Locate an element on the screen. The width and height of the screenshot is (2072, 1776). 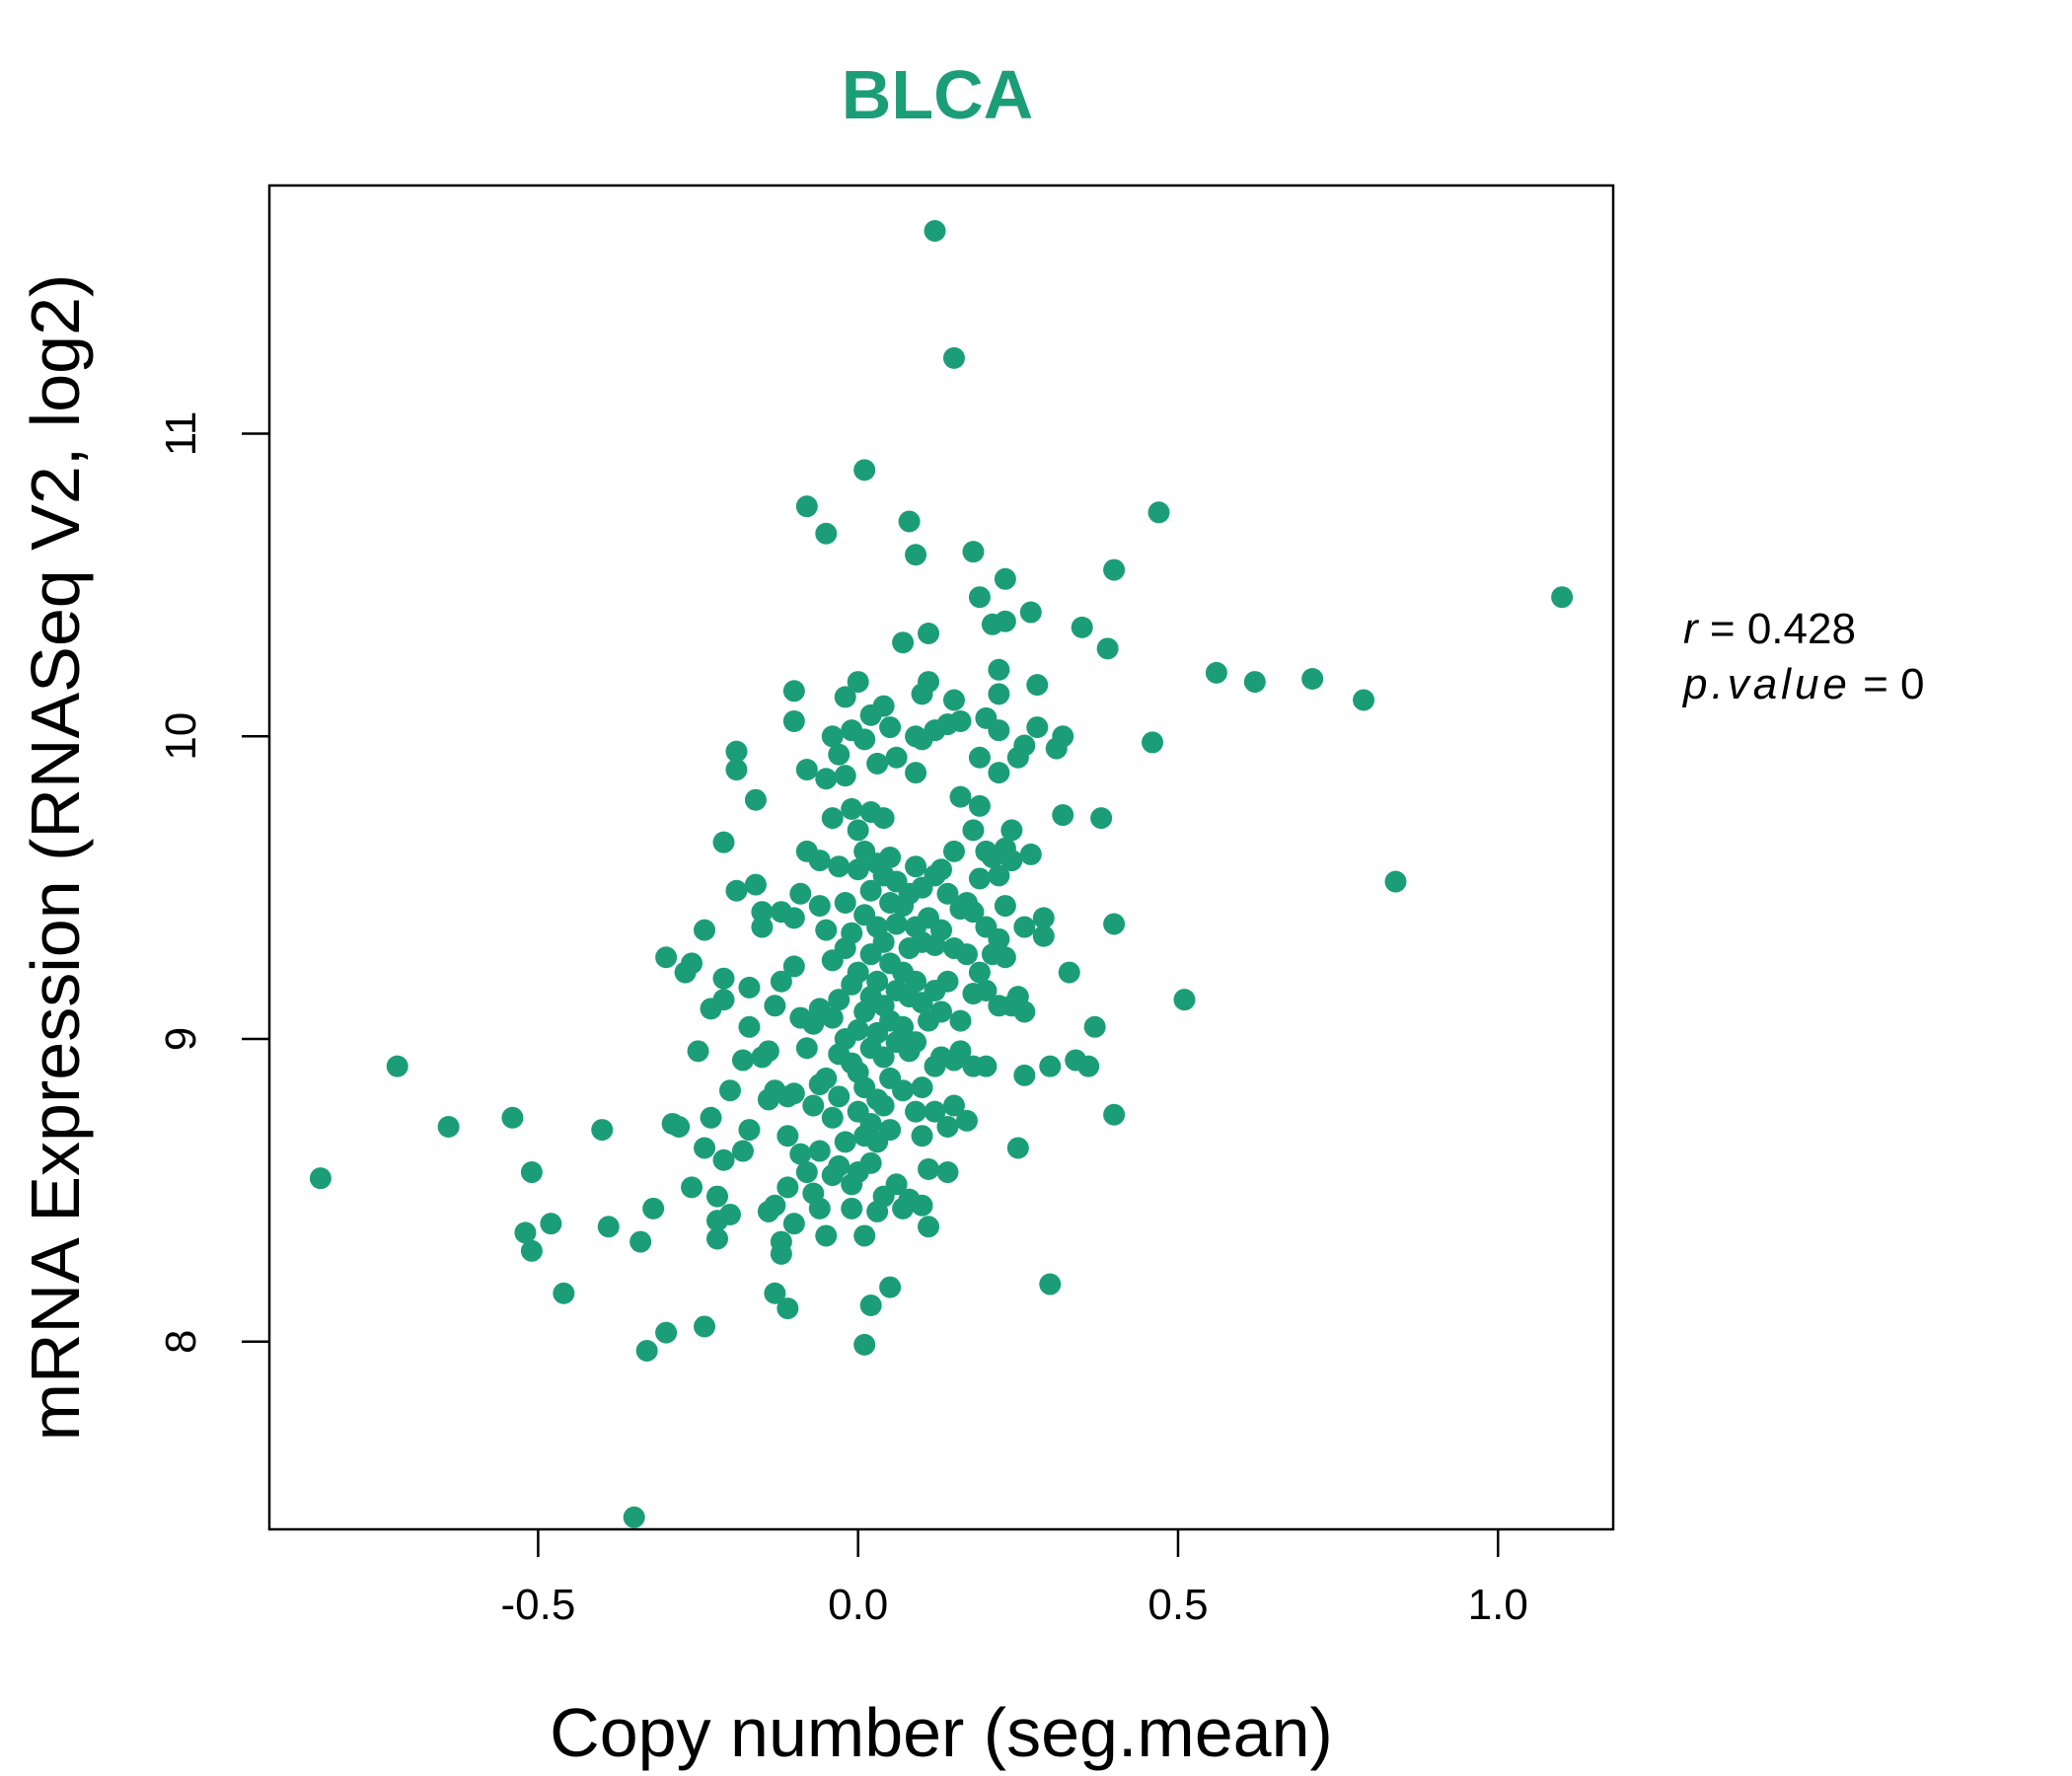
r-value: 0.428 is located at coordinates (1802, 629).